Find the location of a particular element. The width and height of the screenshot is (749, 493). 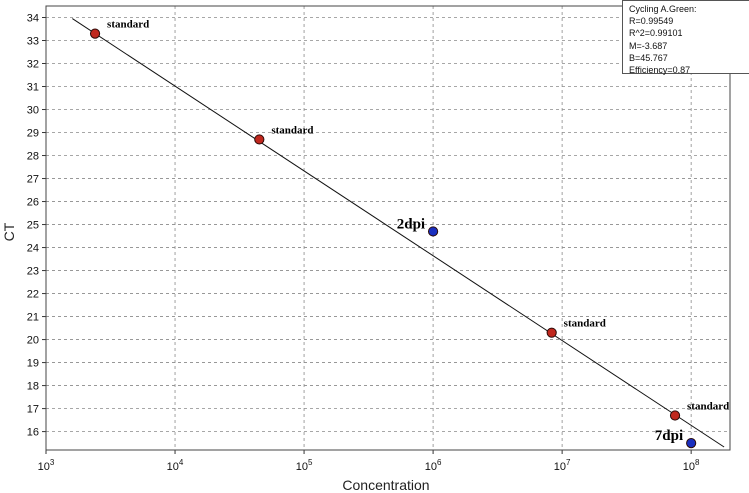

y-tick-label: 34 is located at coordinates (33, 19).